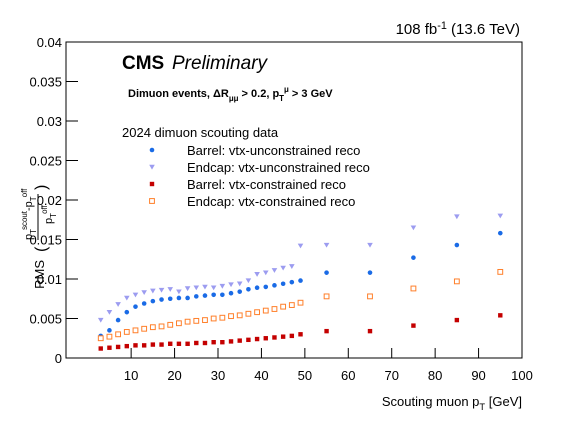 This screenshot has width=580, height=422. I want to click on rich-text: Scouting muon pT [GeV], so click(452, 403).